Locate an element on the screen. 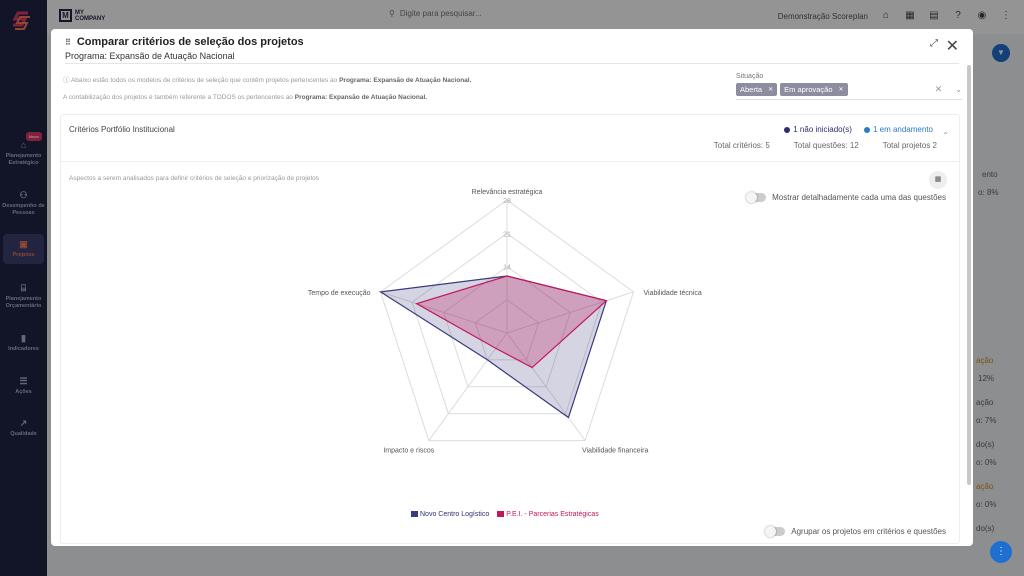 This screenshot has height=576, width=1024. sidebar-item-desempenho: ⚇ Desempenho de Pessoas is located at coordinates (23, 203).